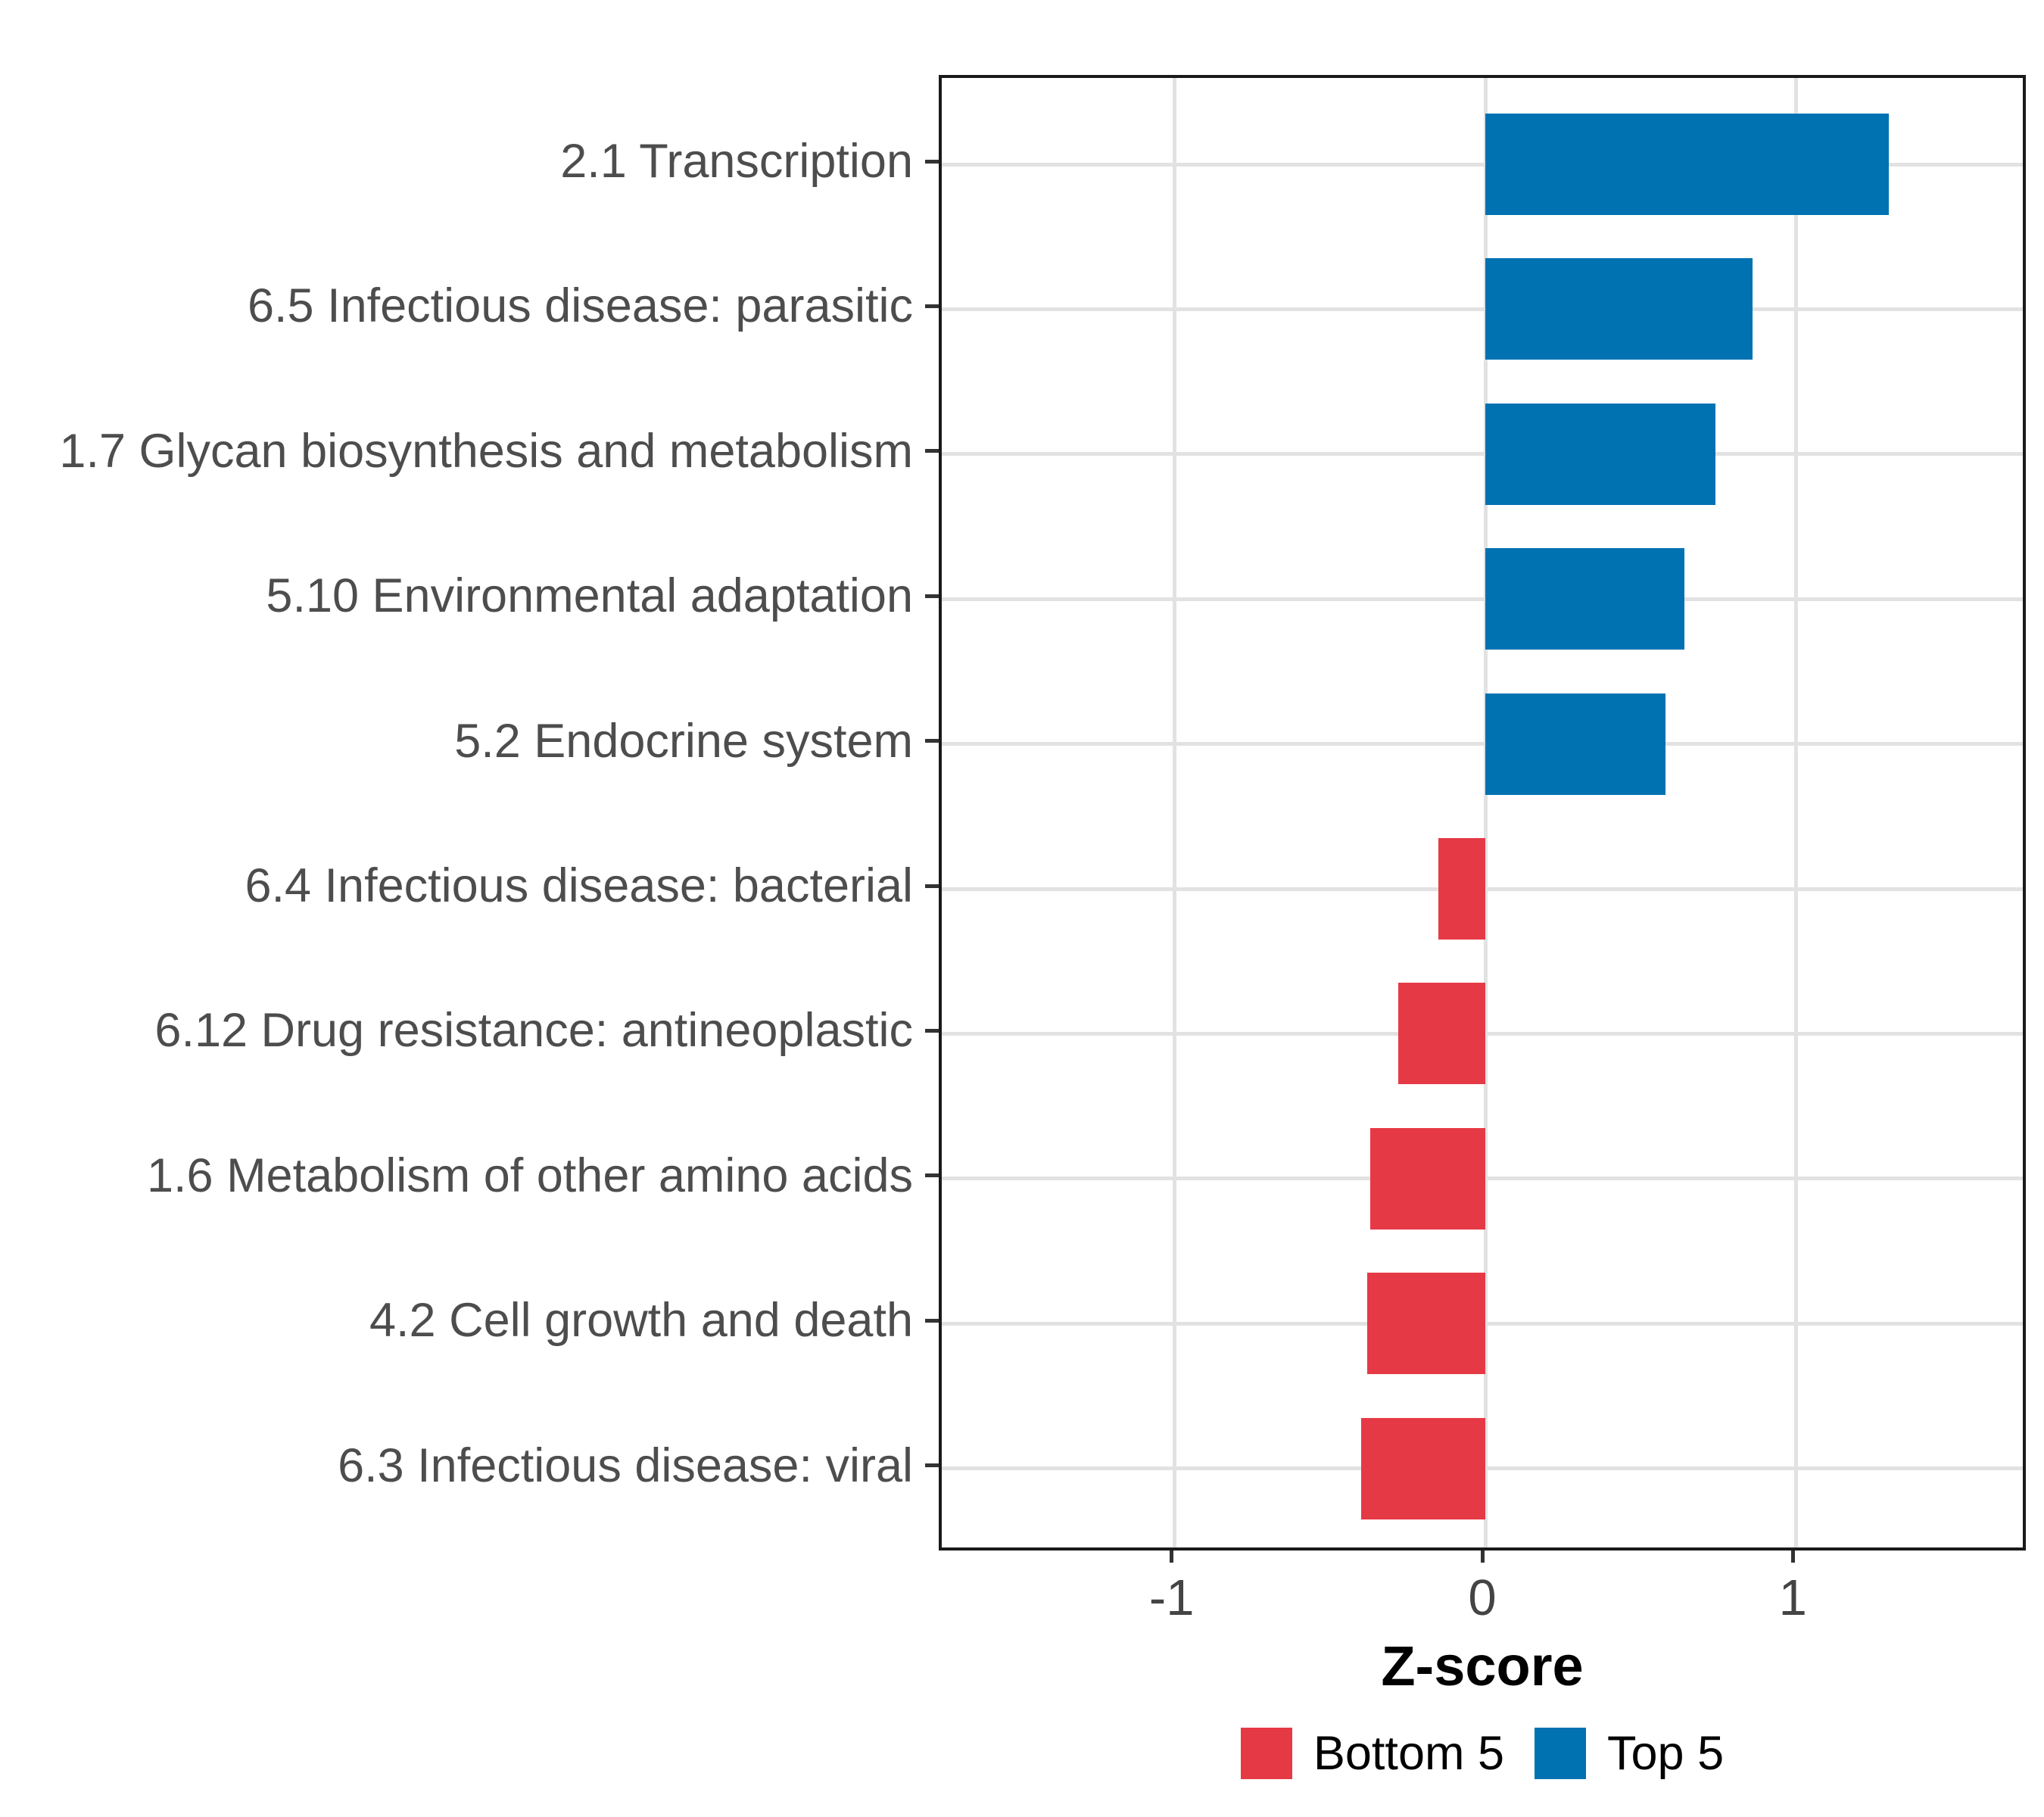 The width and height of the screenshot is (2044, 1817). I want to click on category-label: 5.2 Endocrine system, so click(683, 741).